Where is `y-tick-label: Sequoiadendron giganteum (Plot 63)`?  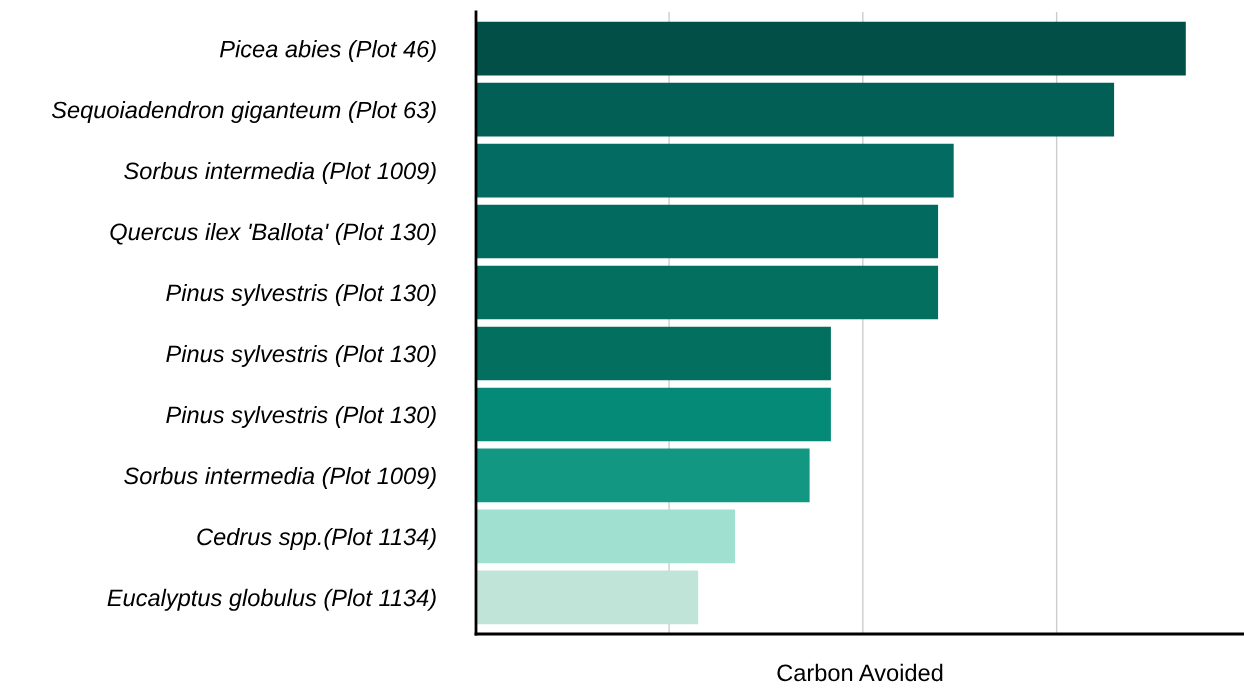
y-tick-label: Sequoiadendron giganteum (Plot 63) is located at coordinates (243, 112).